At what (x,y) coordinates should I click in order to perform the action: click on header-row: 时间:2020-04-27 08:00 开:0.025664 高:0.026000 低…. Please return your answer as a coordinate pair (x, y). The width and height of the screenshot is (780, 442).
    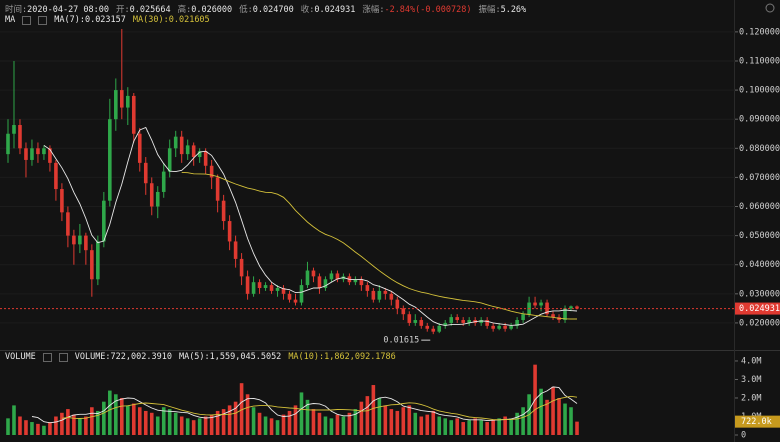
    Looking at the image, I should click on (265, 9).